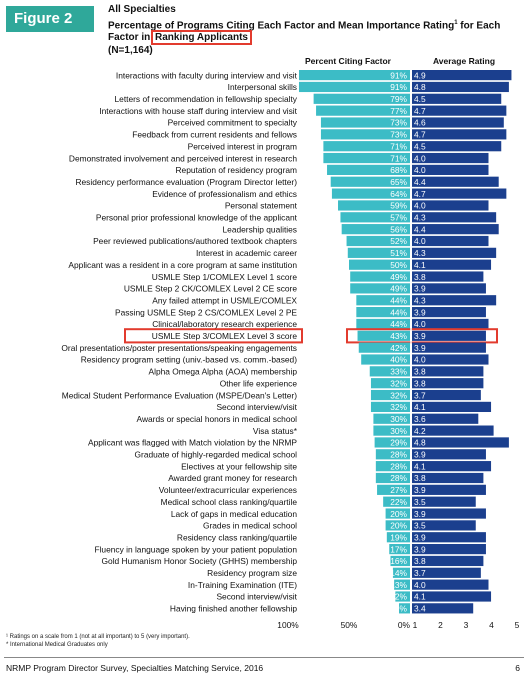 This screenshot has height=677, width=528. Describe the element at coordinates (236, 170) in the screenshot. I see `factor-label: Reputation of residency program` at that location.